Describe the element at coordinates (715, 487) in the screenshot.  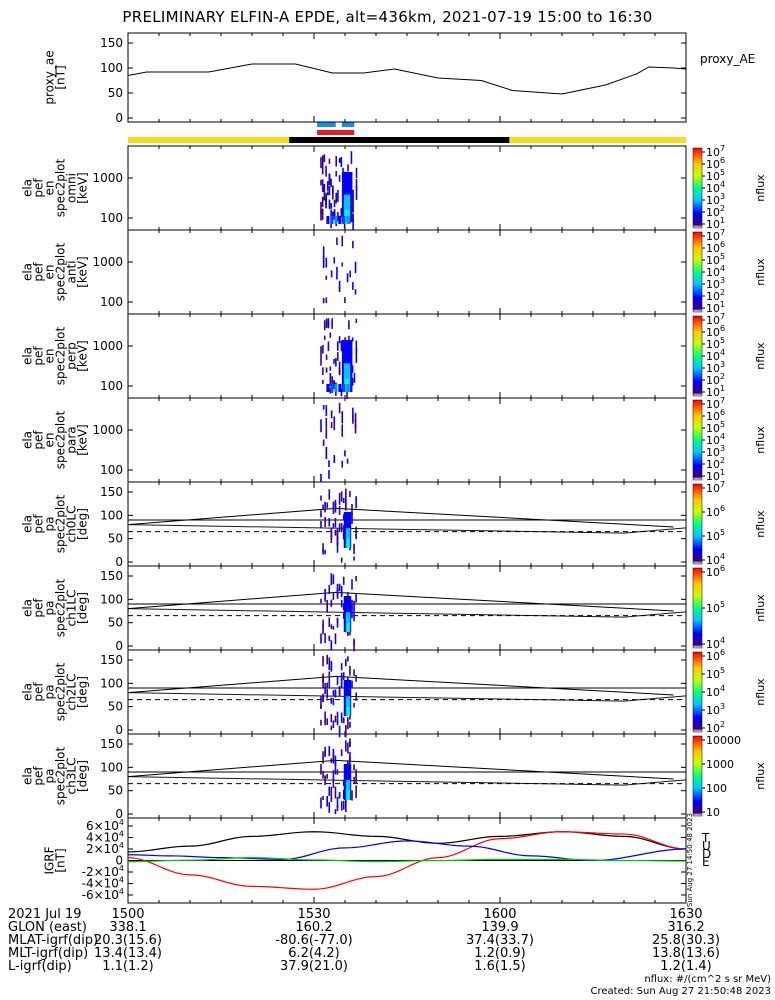
I see `colorbar-tick-label: 10⁷` at that location.